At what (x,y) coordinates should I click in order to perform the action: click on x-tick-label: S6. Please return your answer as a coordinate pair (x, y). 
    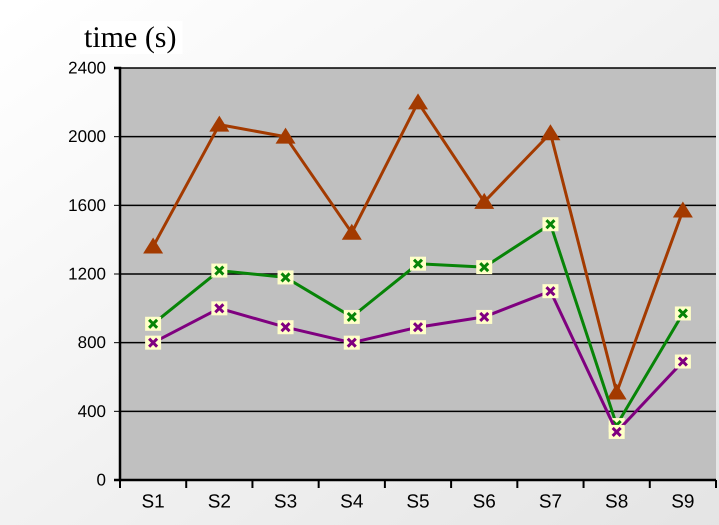
    Looking at the image, I should click on (484, 502).